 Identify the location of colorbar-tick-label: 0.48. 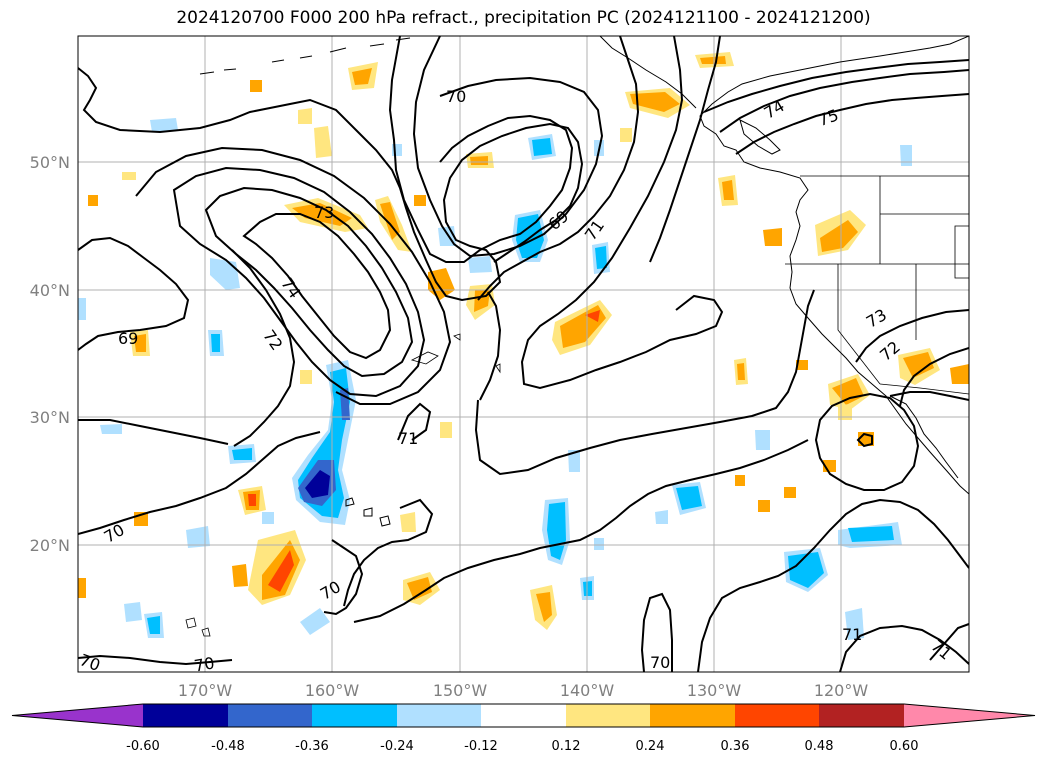
(819, 746).